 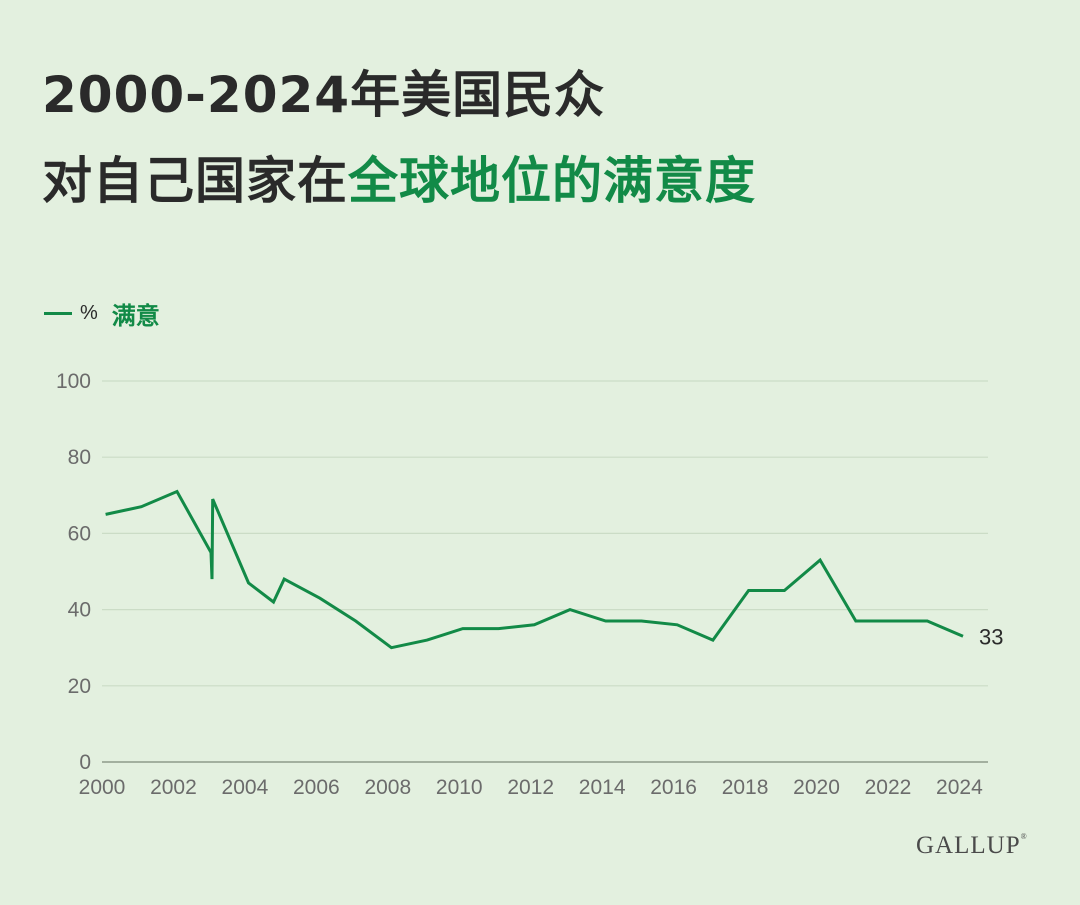 I want to click on x-tick-label-2000: 2000, so click(x=102, y=787).